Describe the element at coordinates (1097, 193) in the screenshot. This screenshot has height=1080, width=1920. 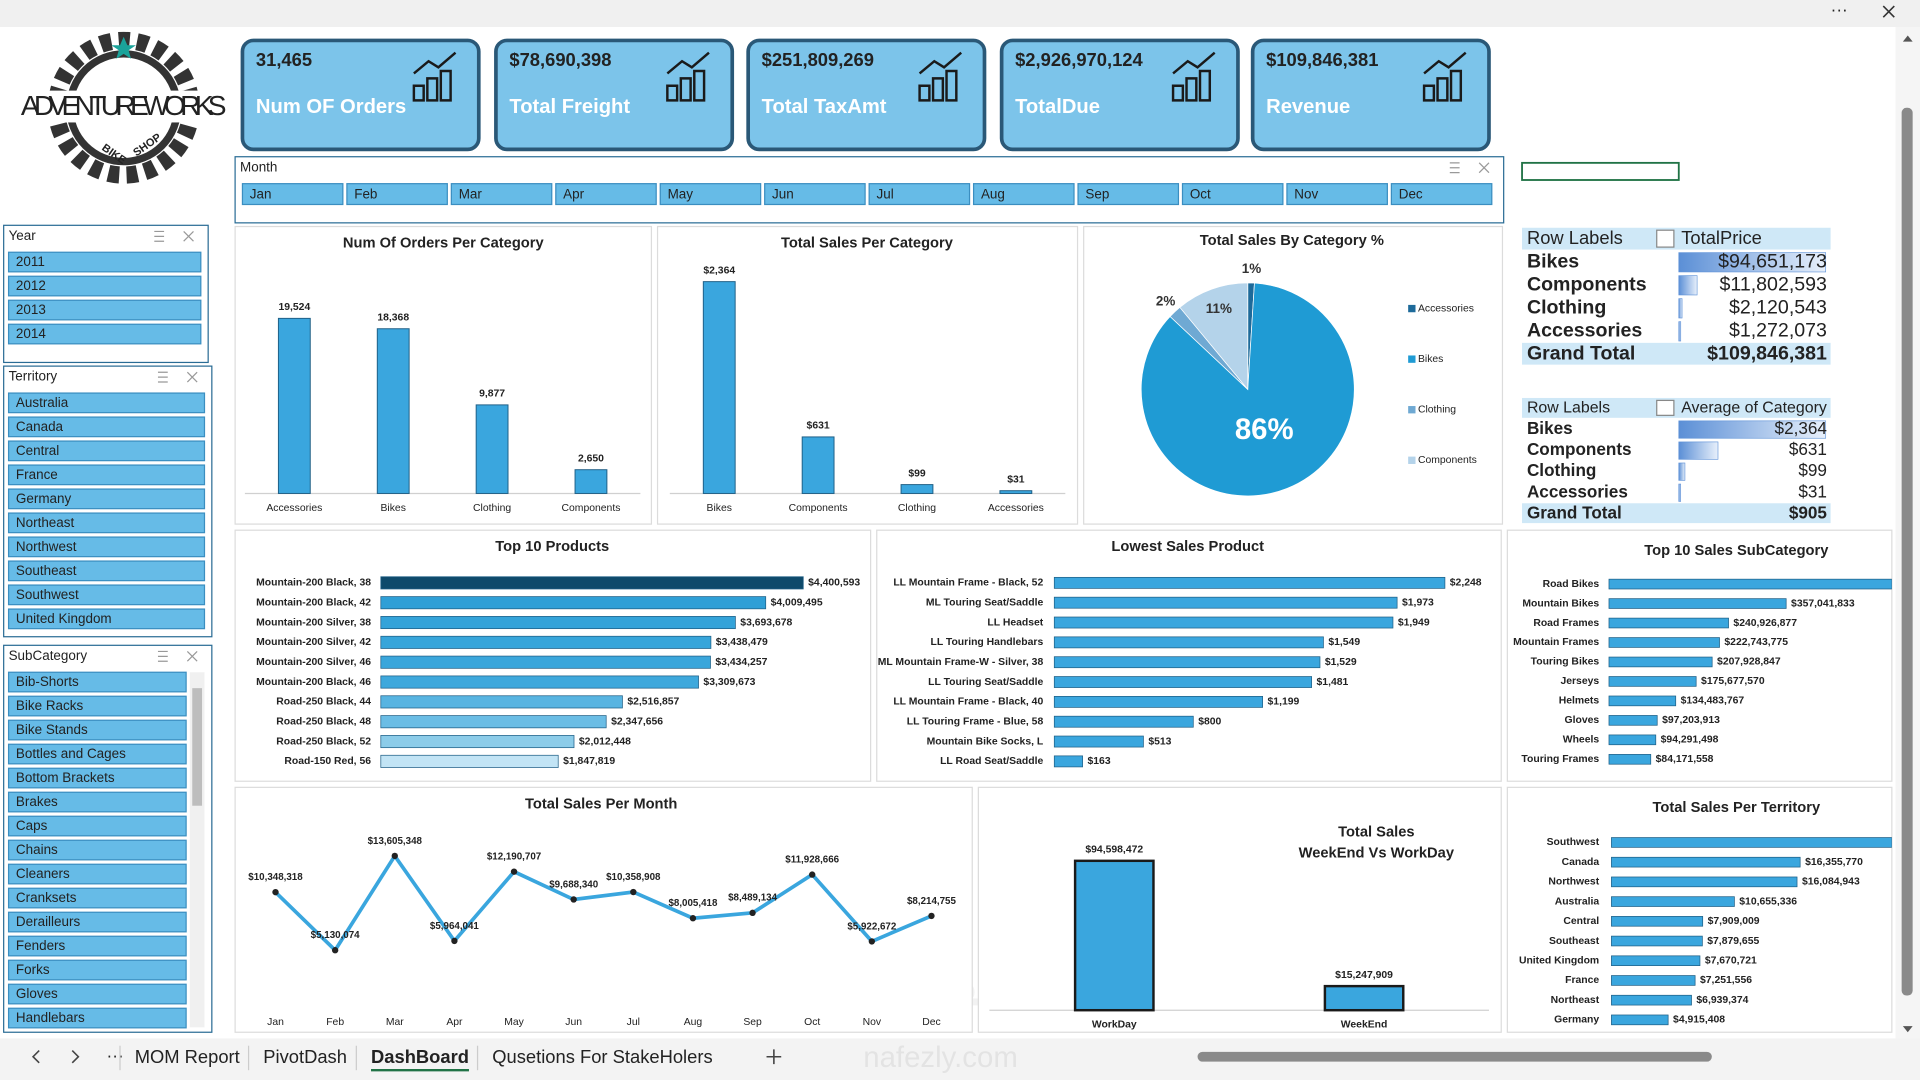
I see `slicer-item: Sep` at that location.